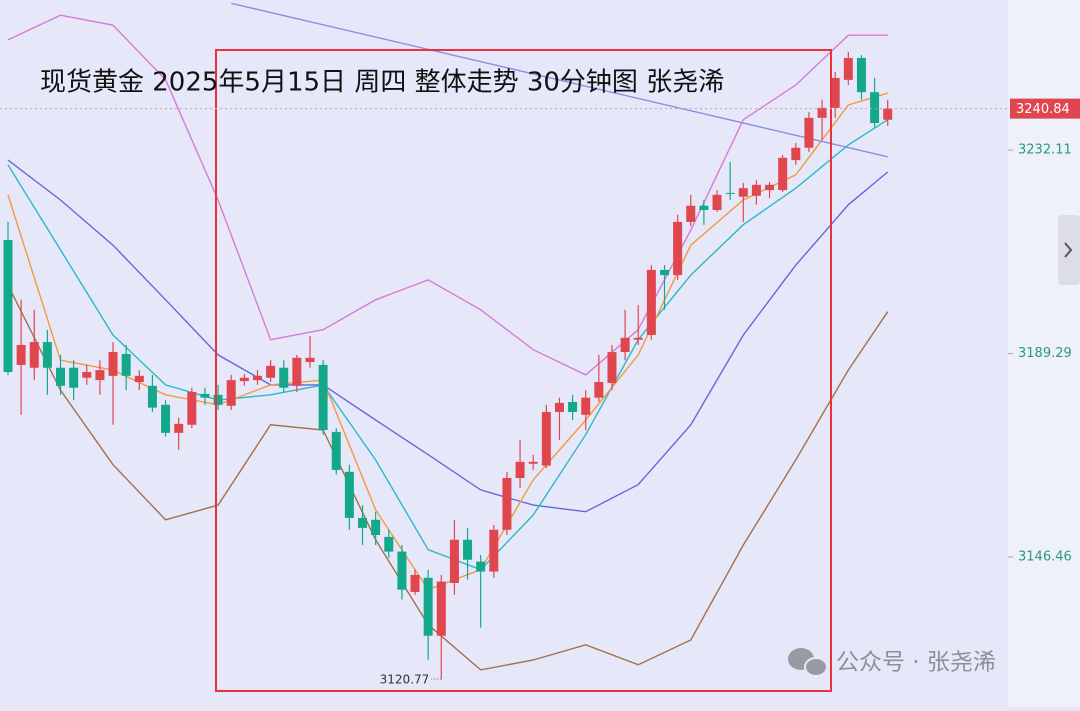 The image size is (1080, 711). Describe the element at coordinates (1045, 557) in the screenshot. I see `y-tick-label: 3146.46` at that location.